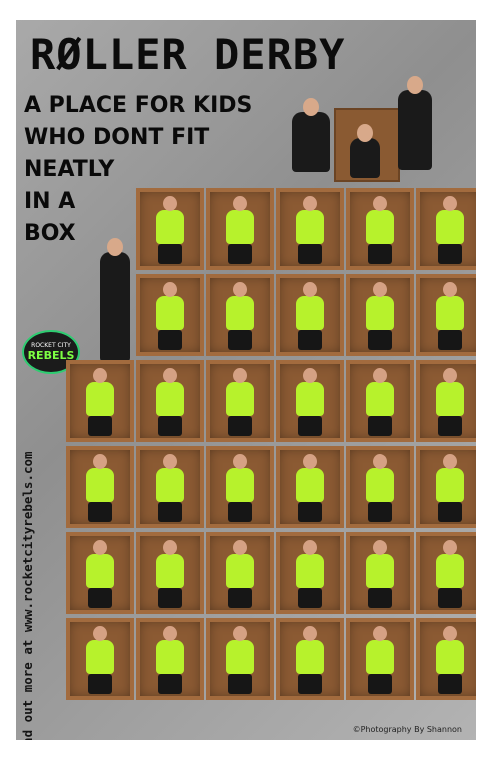 The image size is (492, 760). Describe the element at coordinates (51, 355) in the screenshot. I see `logo-main-text: REBELS` at that location.